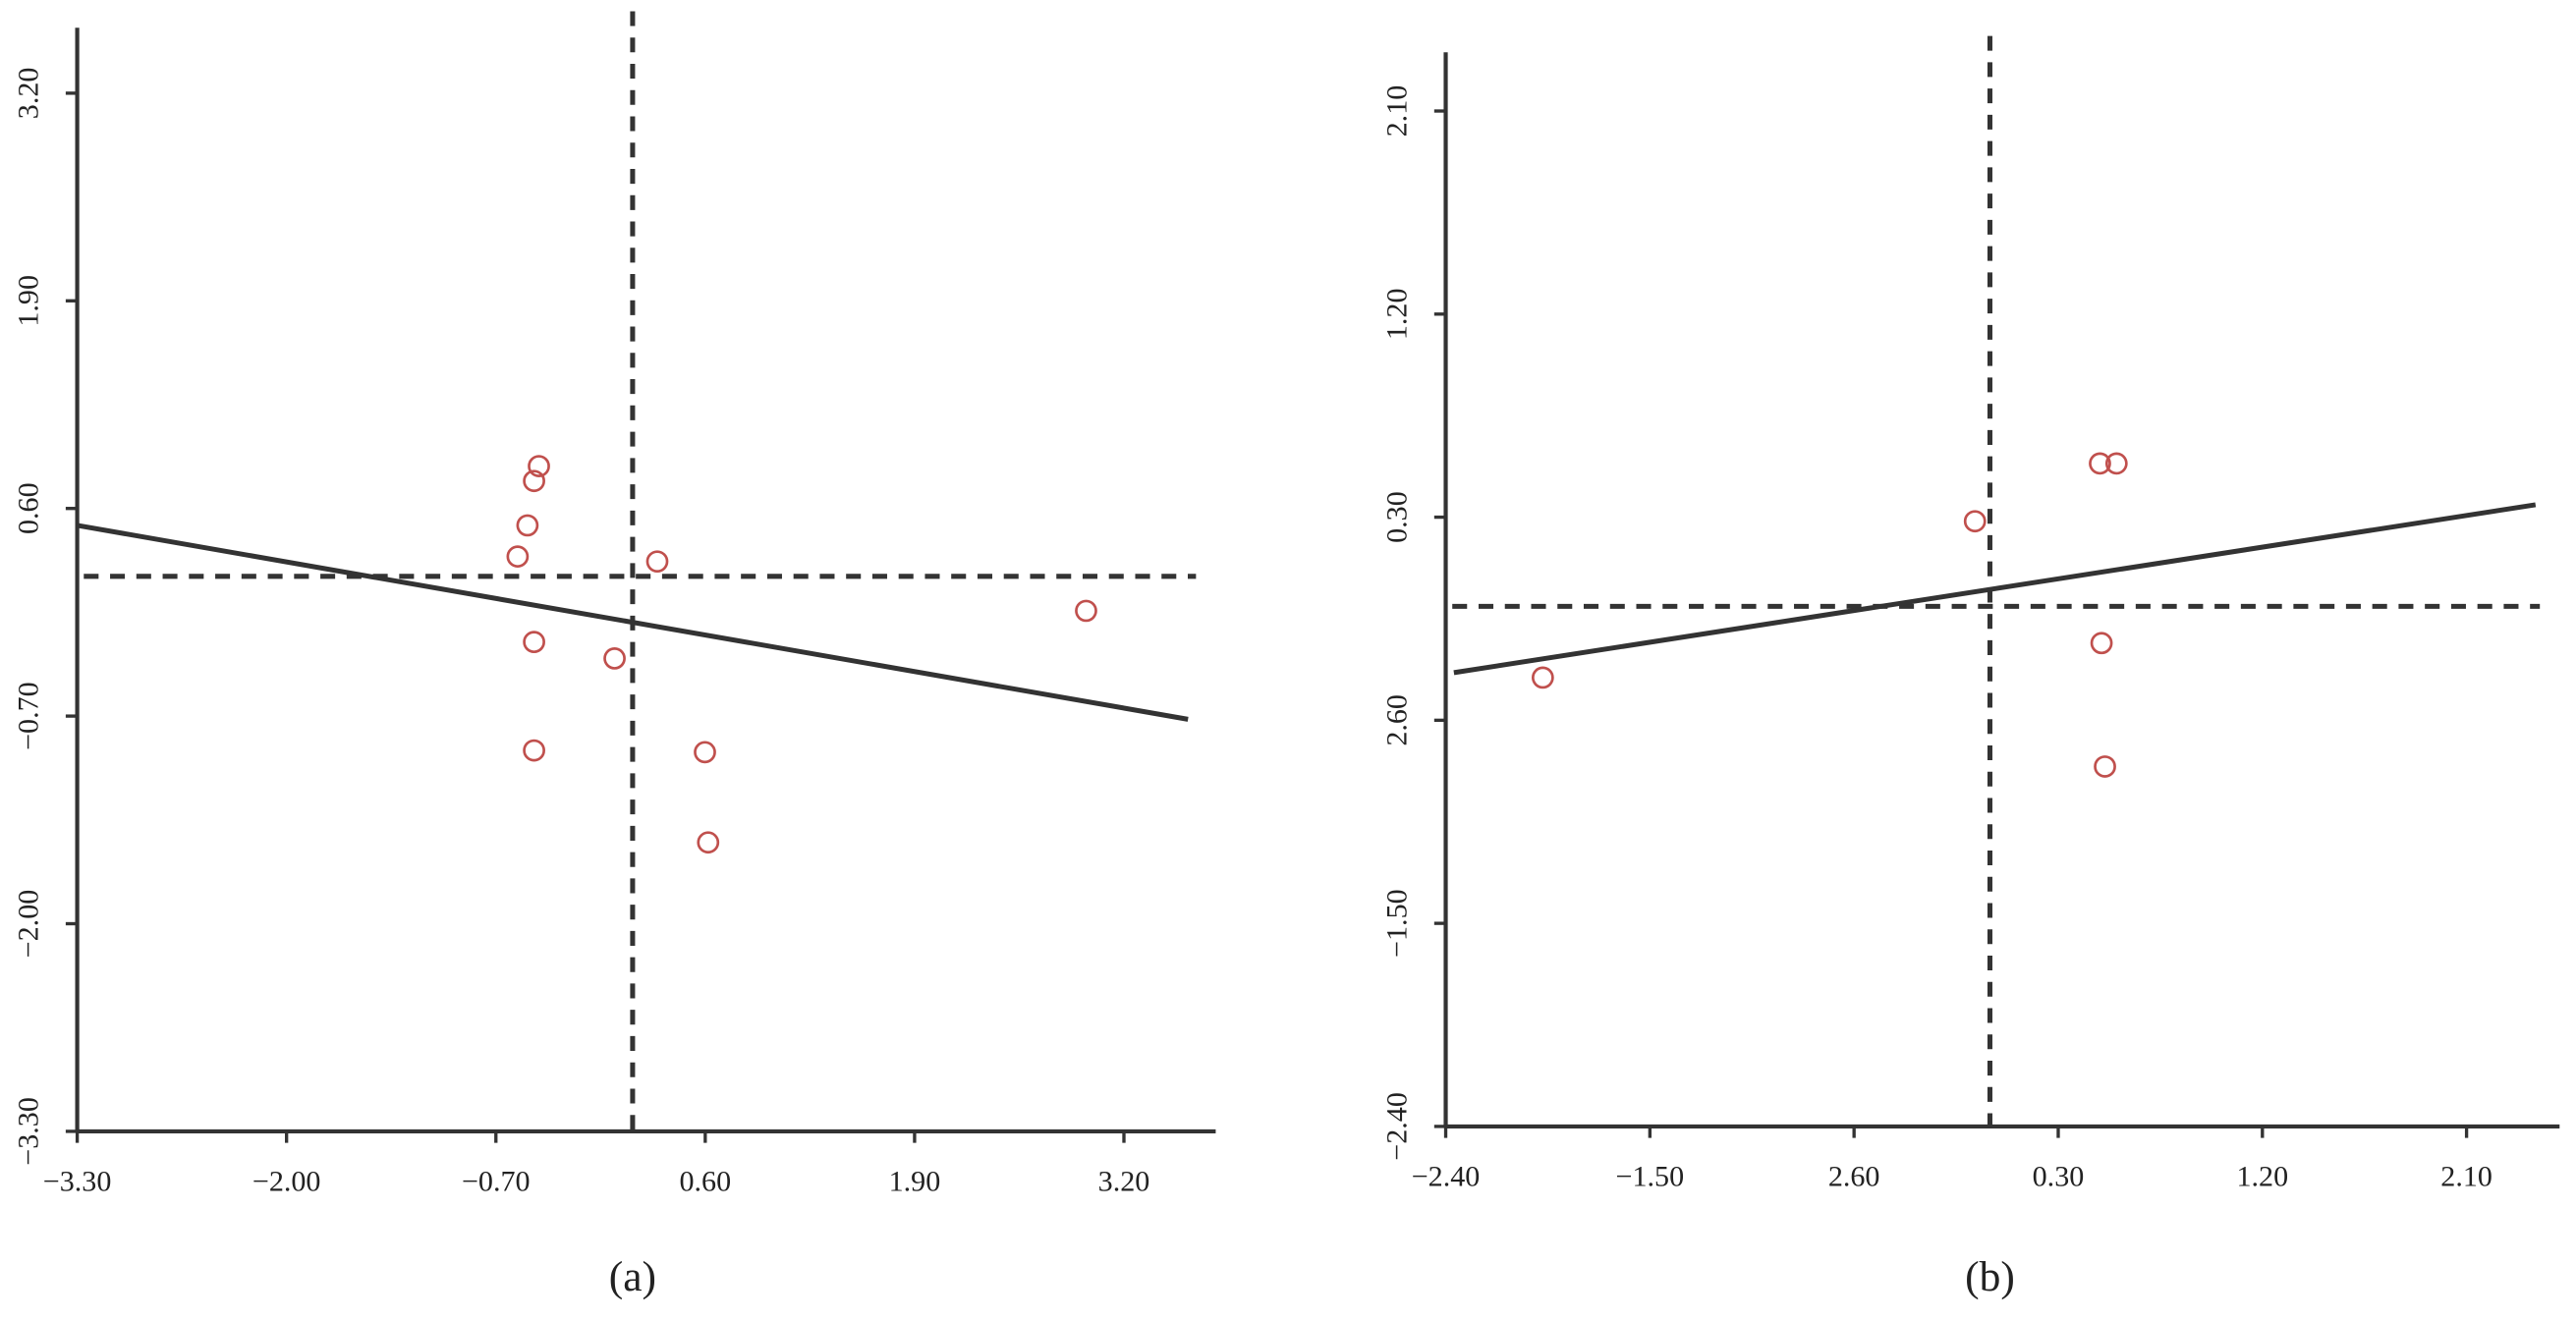 This screenshot has height=1320, width=2576. Describe the element at coordinates (1124, 1180) in the screenshot. I see `x-tick-label: 3.20` at that location.